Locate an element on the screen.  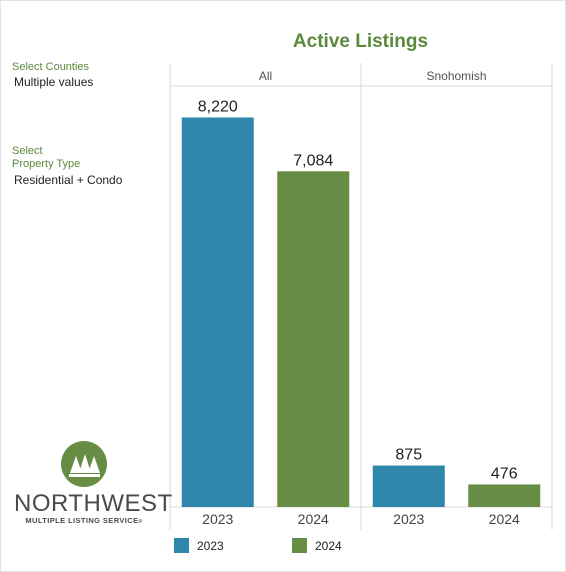
bar-all-2023 is located at coordinates (217, 312).